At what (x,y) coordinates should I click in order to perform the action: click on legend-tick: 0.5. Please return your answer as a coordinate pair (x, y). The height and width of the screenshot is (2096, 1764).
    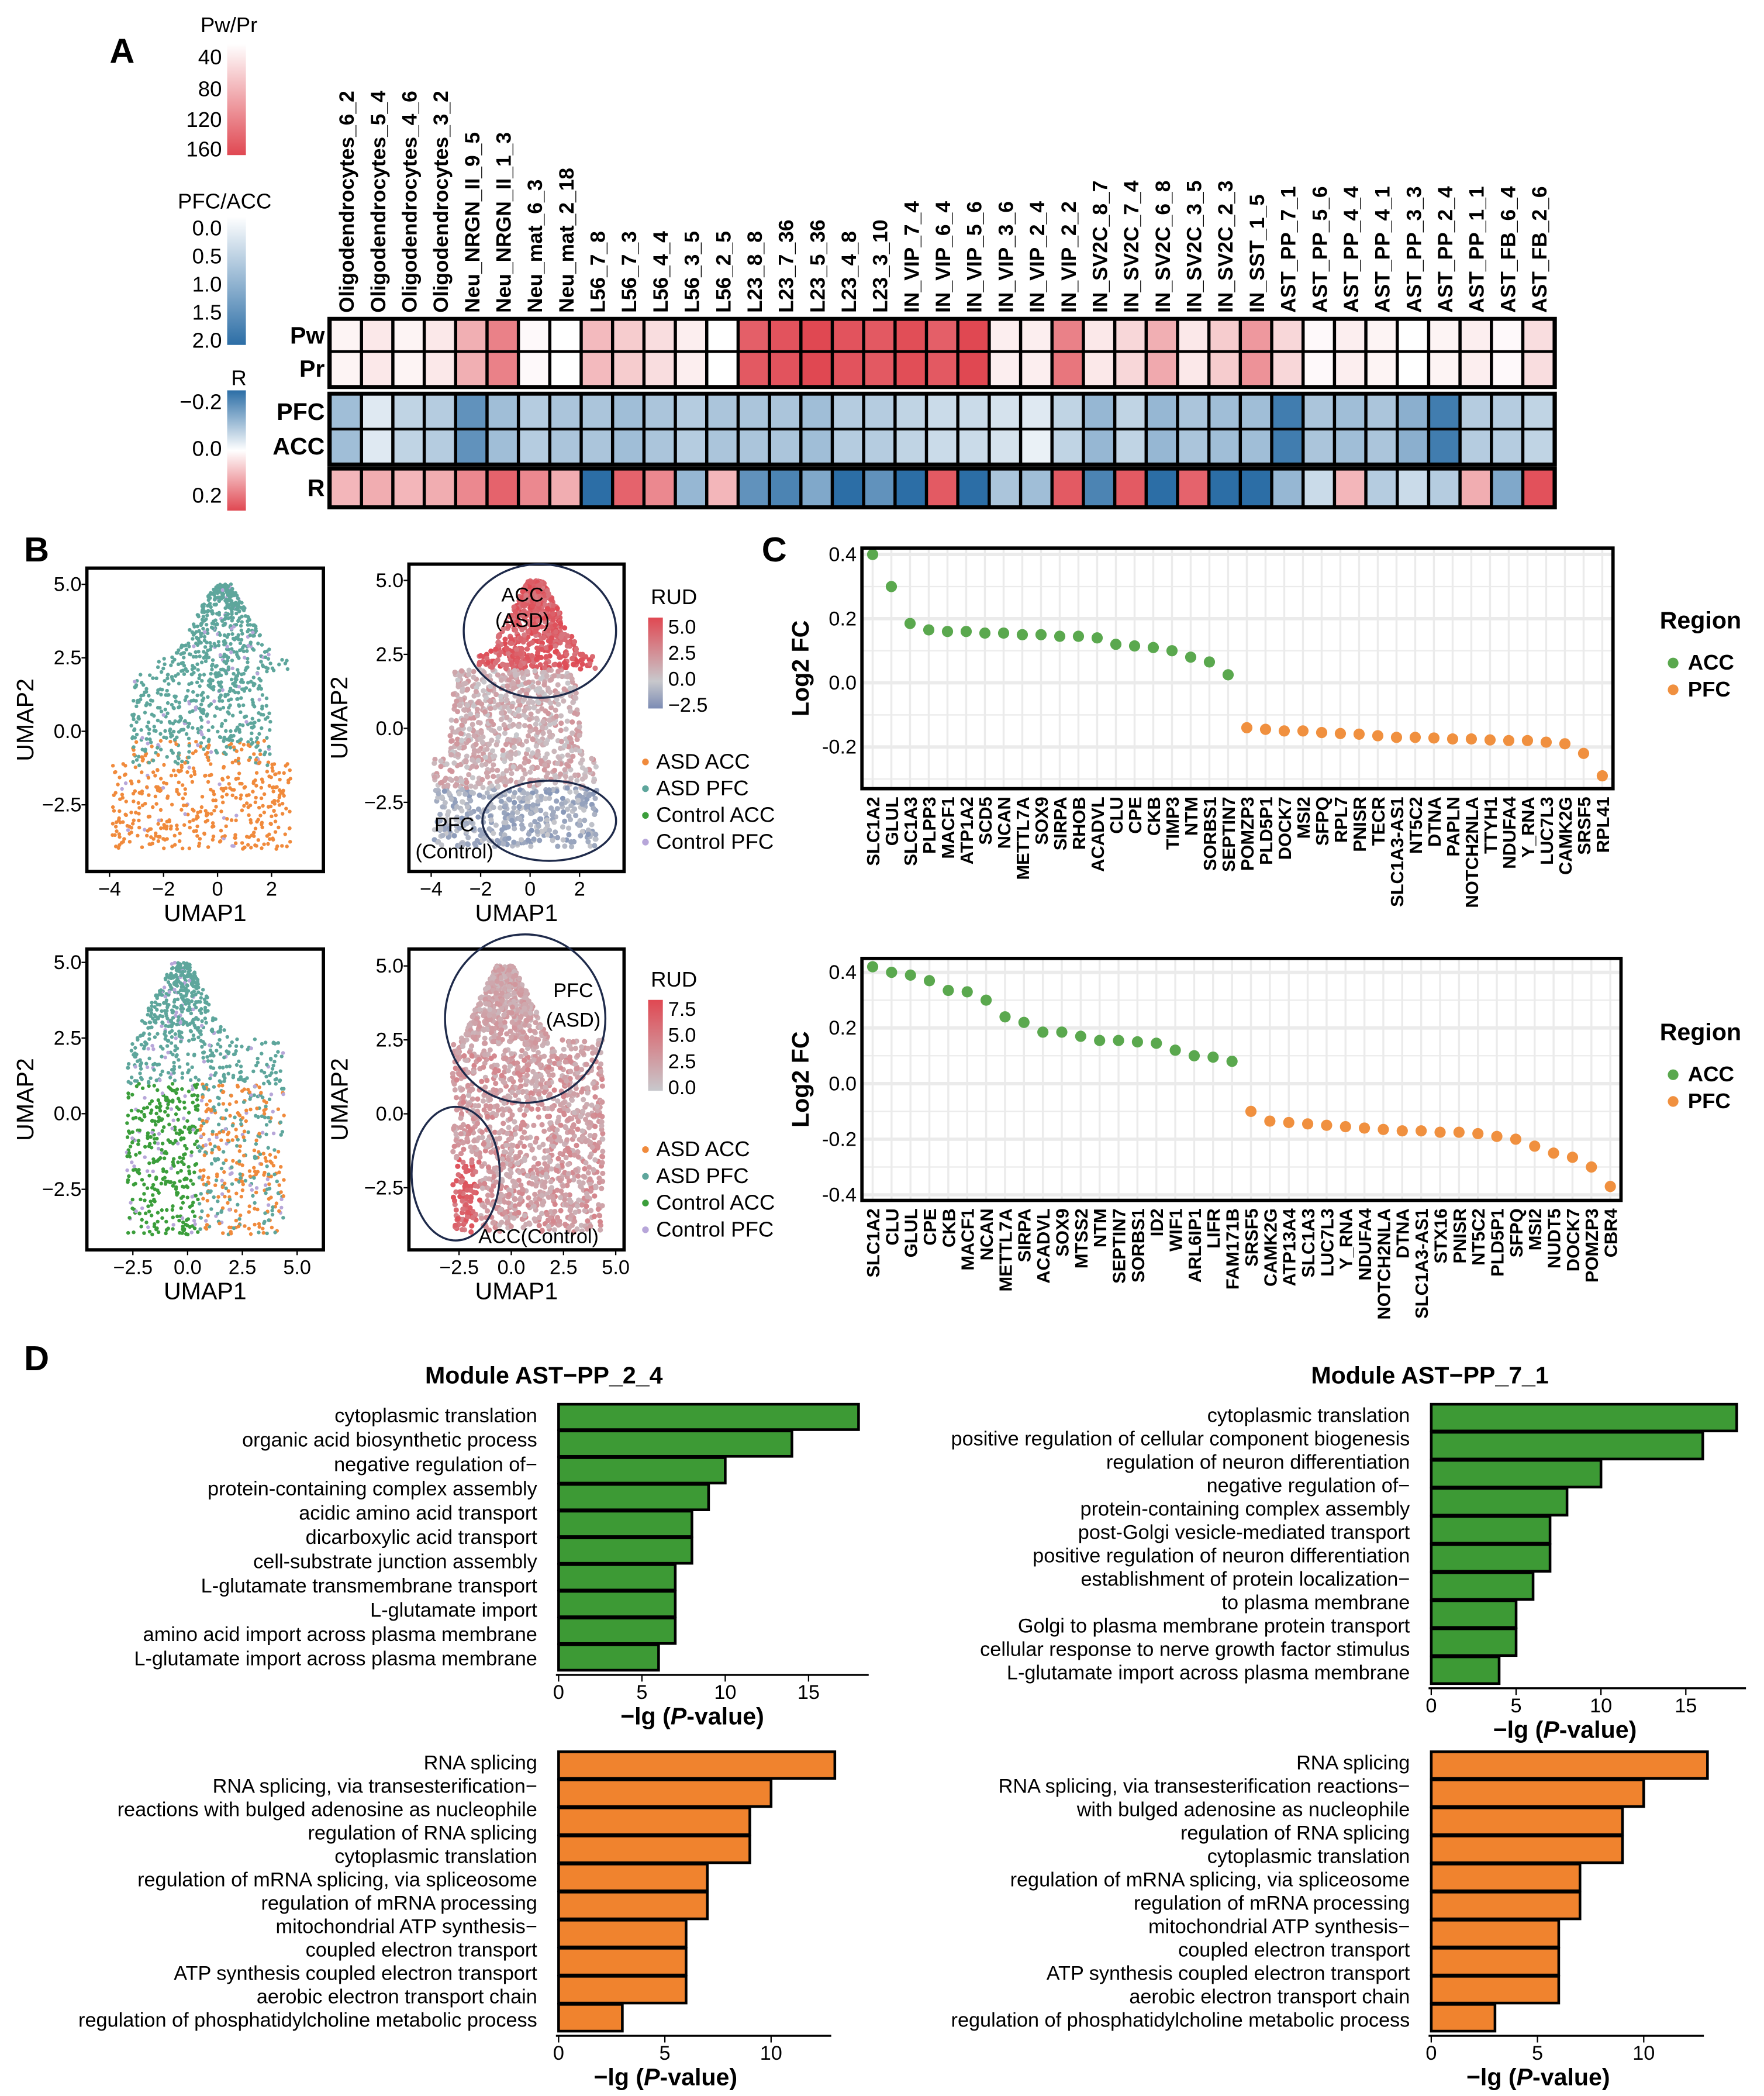
    Looking at the image, I should click on (207, 256).